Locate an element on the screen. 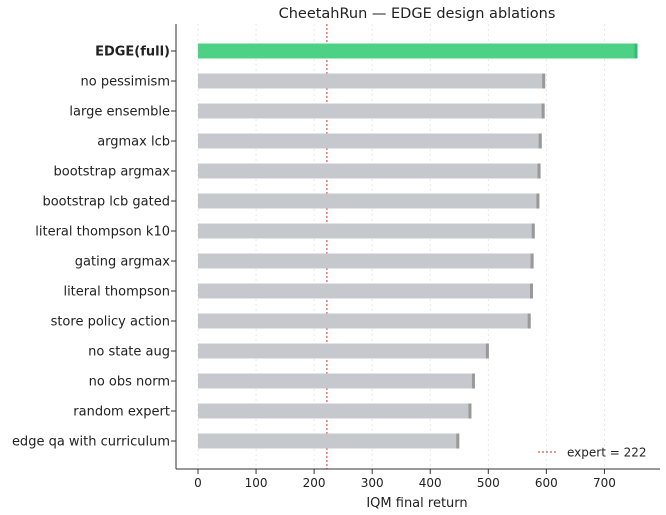 The width and height of the screenshot is (666, 515). x-tick-label: 600 is located at coordinates (546, 483).